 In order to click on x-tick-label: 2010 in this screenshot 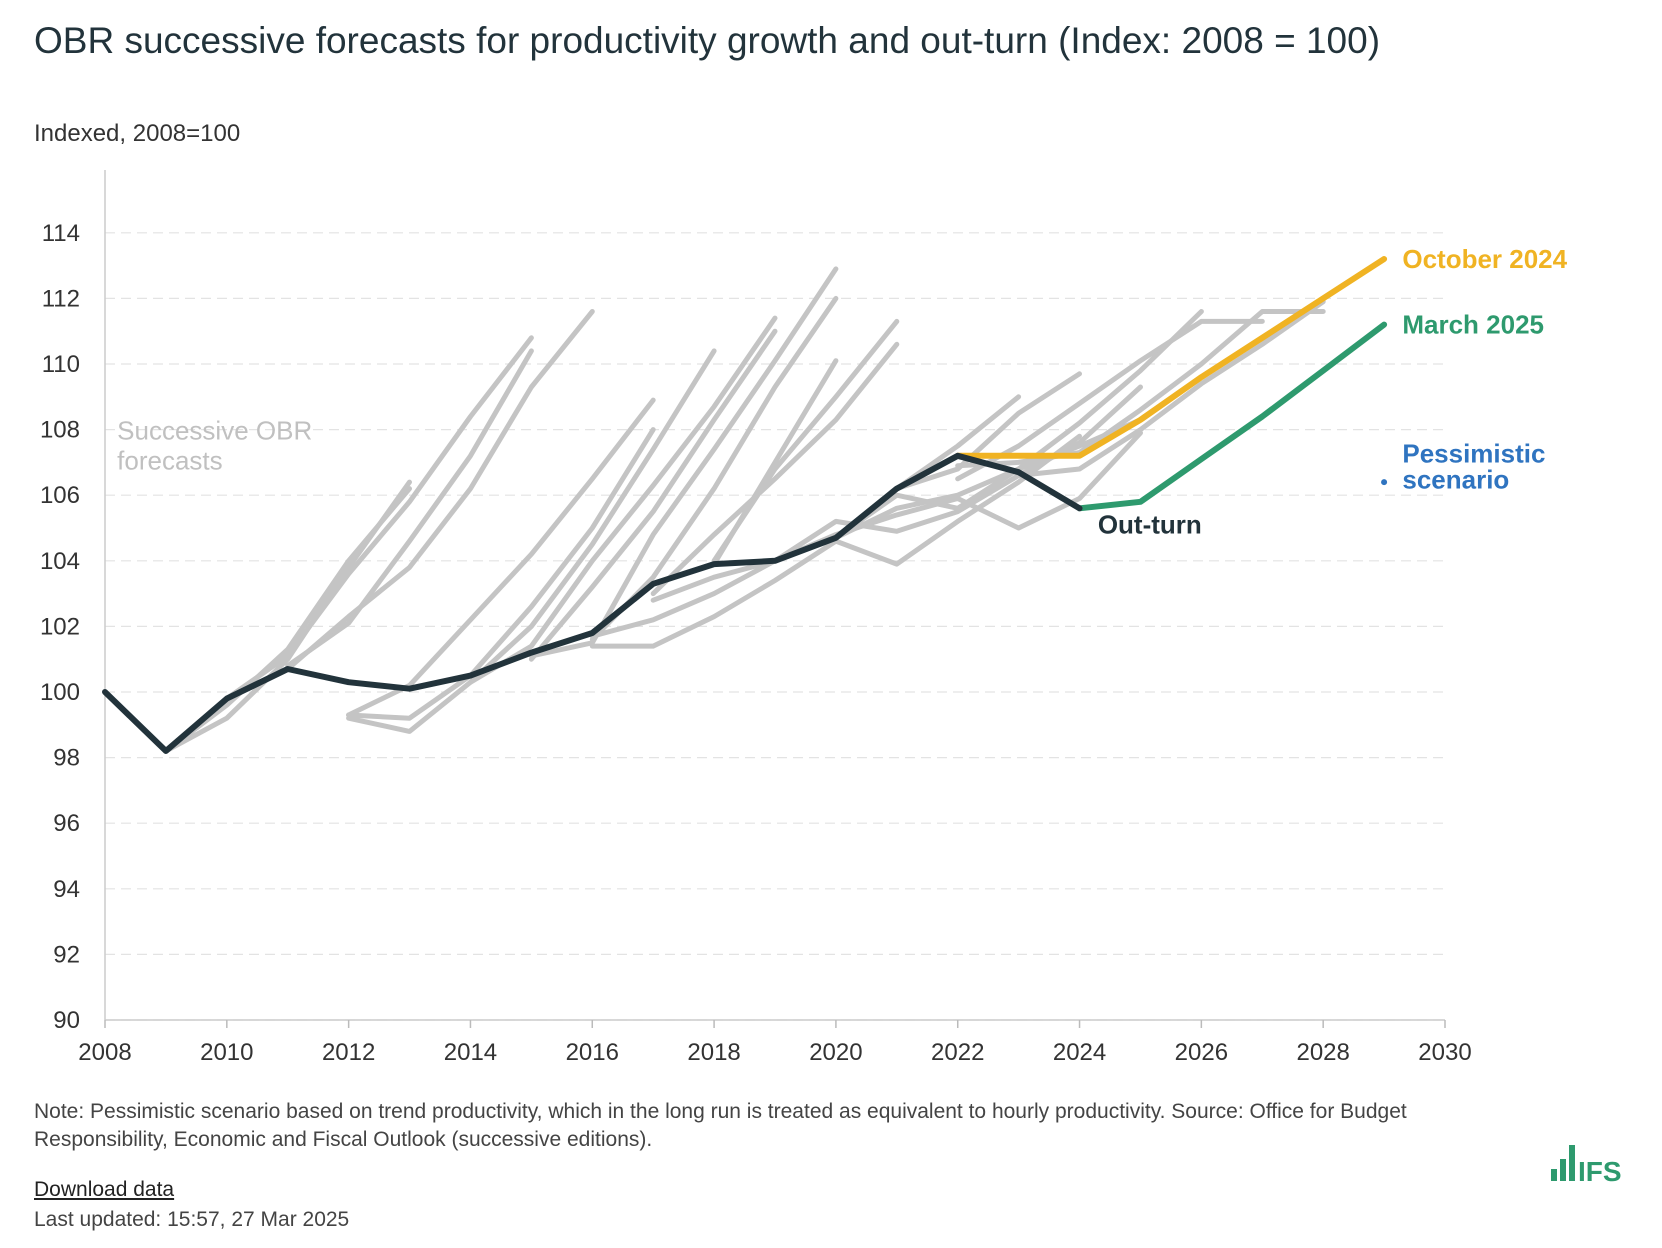, I will do `click(226, 1052)`.